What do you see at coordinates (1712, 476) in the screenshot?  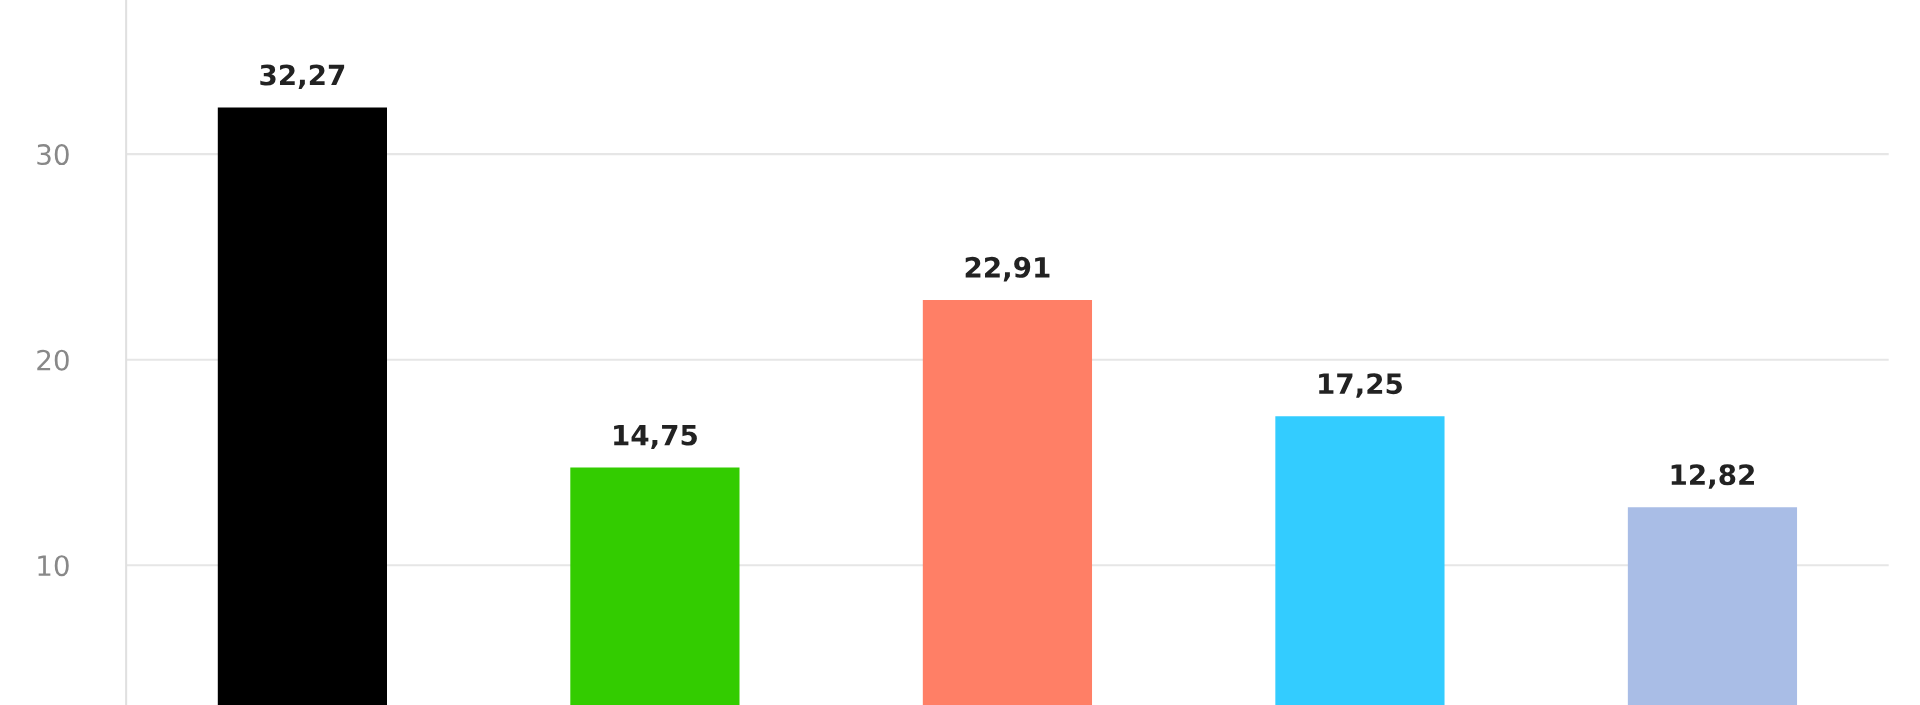 I see `data-label: 12,82` at bounding box center [1712, 476].